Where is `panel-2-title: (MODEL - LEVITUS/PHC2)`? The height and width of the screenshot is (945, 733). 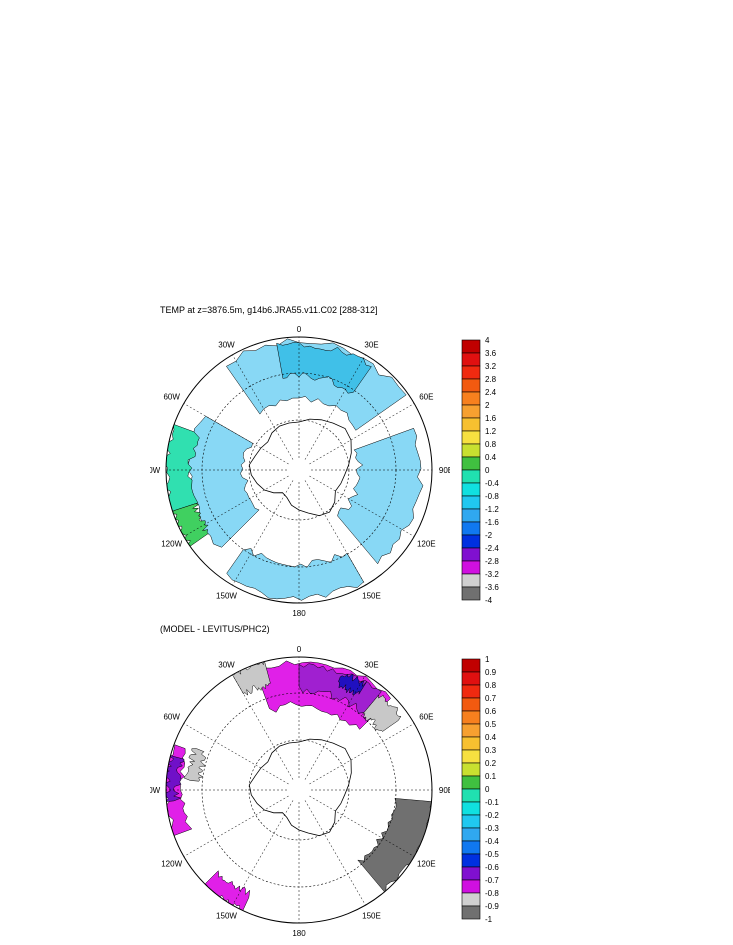 panel-2-title: (MODEL - LEVITUS/PHC2) is located at coordinates (215, 629).